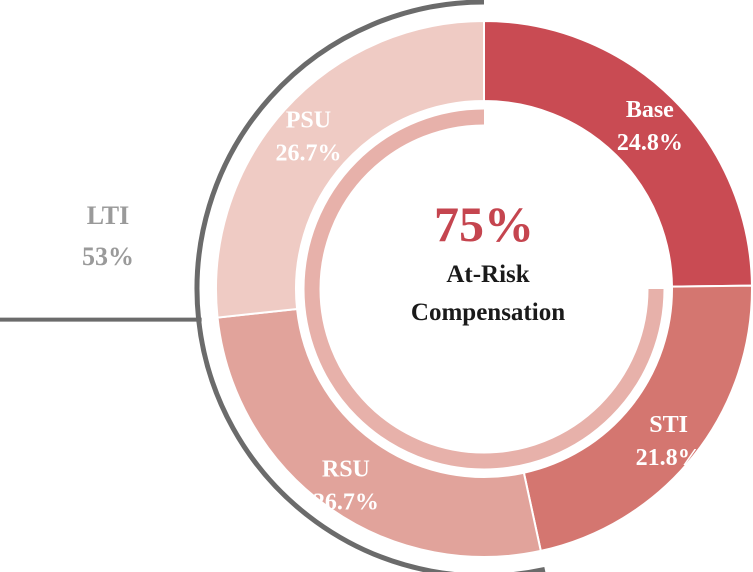 This screenshot has width=753, height=572. Describe the element at coordinates (346, 469) in the screenshot. I see `slice-label-rsu: RSU` at that location.